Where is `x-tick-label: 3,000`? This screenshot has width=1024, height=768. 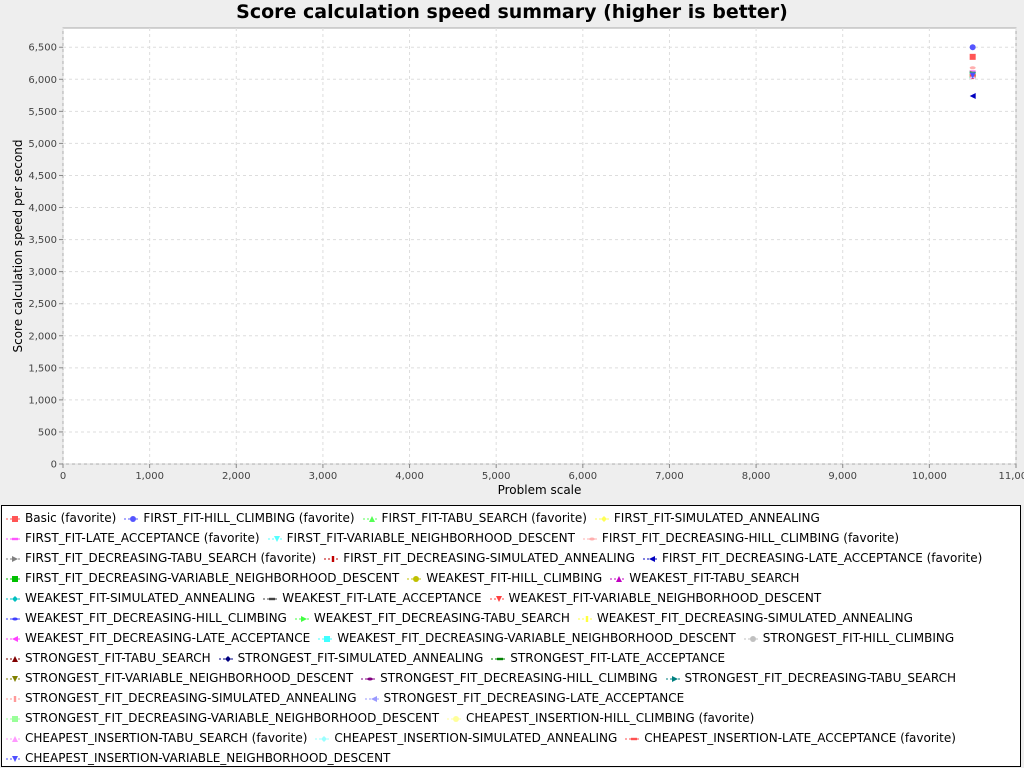 x-tick-label: 3,000 is located at coordinates (323, 476).